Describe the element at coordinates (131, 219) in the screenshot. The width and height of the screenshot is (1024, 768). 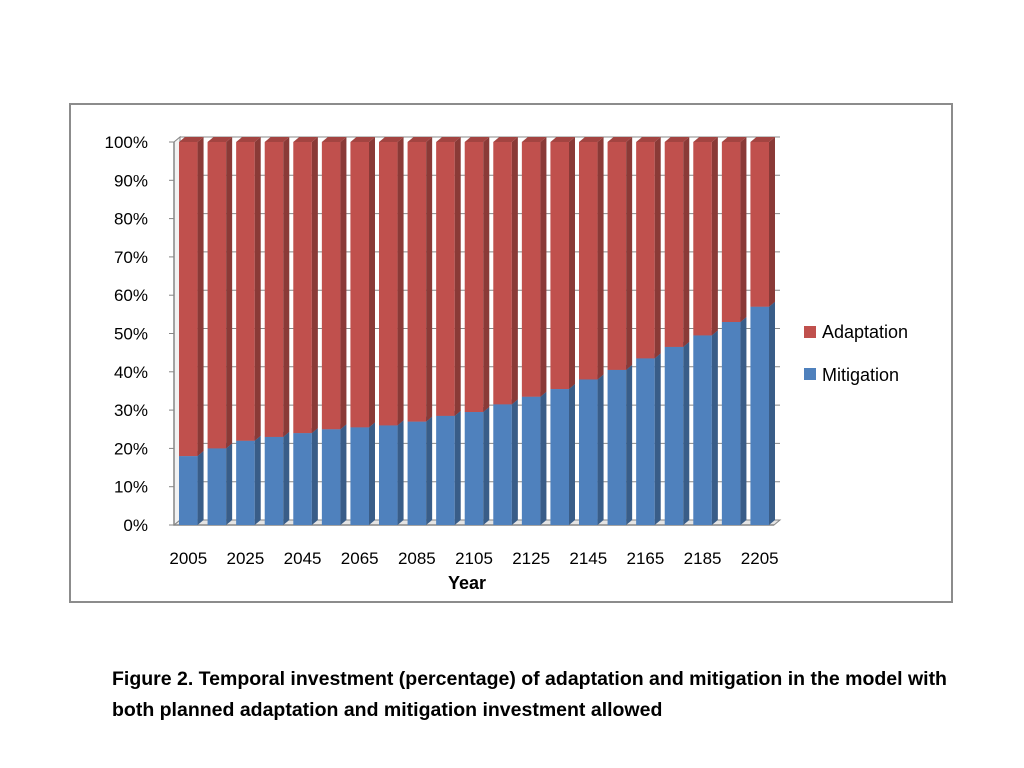
I see `y-tick-label: 80%` at that location.